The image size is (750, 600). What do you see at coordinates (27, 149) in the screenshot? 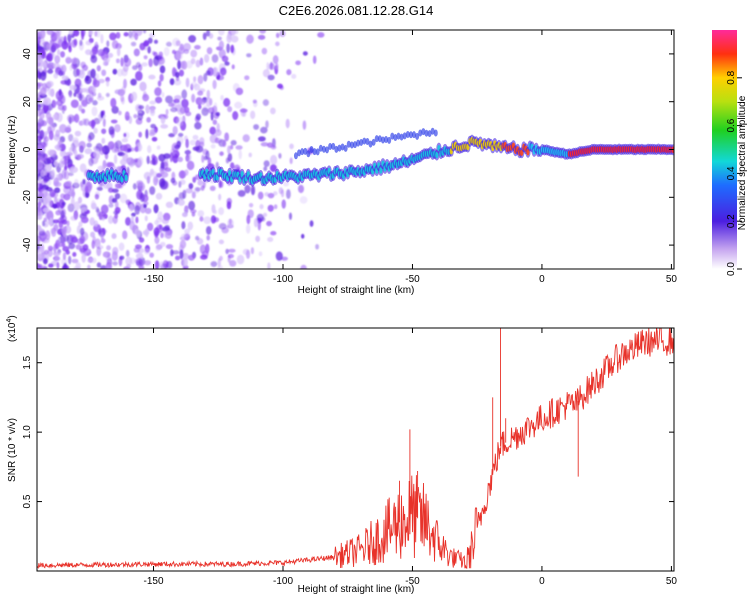
I see `y-tick-label: 0` at bounding box center [27, 149].